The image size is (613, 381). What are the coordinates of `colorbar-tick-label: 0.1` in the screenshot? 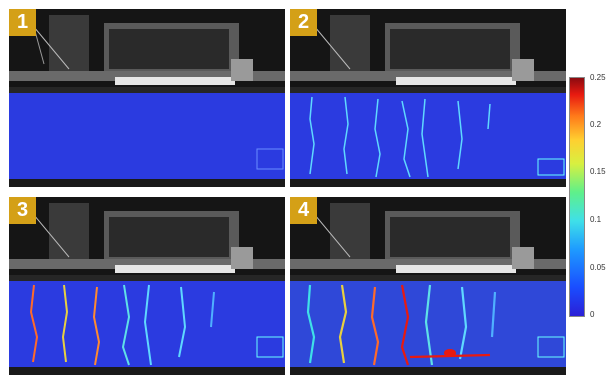 It's located at (596, 219).